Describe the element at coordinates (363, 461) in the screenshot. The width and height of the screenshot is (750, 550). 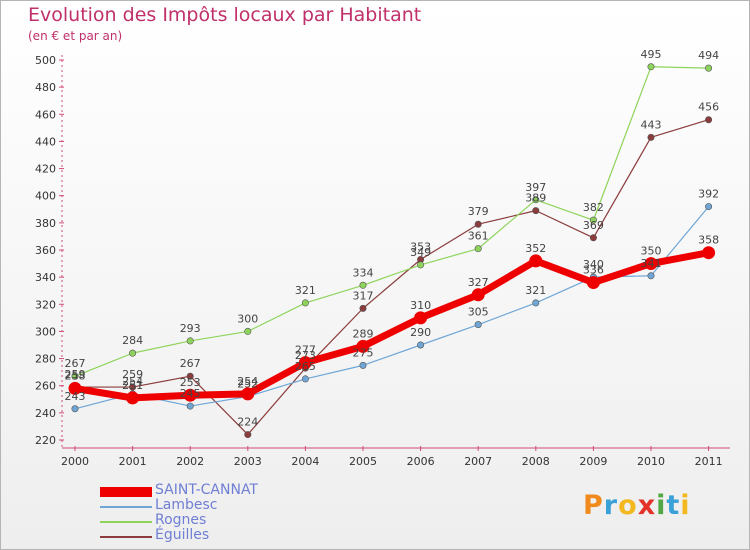
I see `x-tick-label: 2005` at that location.